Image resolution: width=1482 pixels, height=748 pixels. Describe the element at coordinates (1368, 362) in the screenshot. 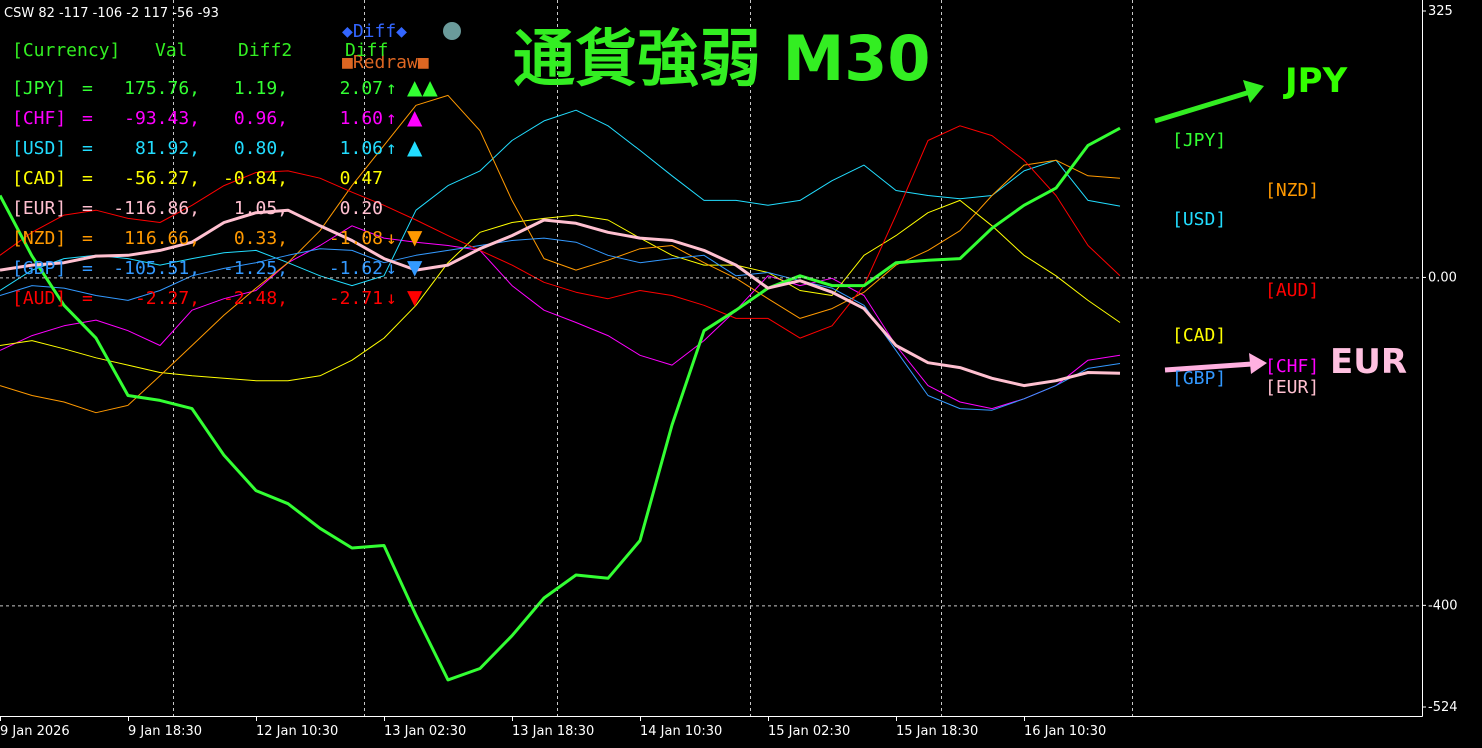

I see `annotation: EUR` at that location.